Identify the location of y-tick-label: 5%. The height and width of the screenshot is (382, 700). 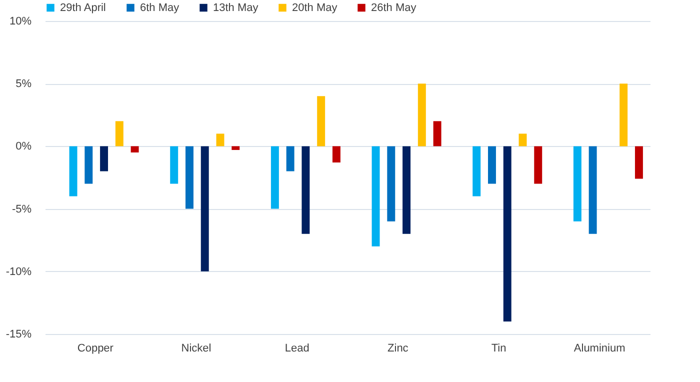
(24, 84).